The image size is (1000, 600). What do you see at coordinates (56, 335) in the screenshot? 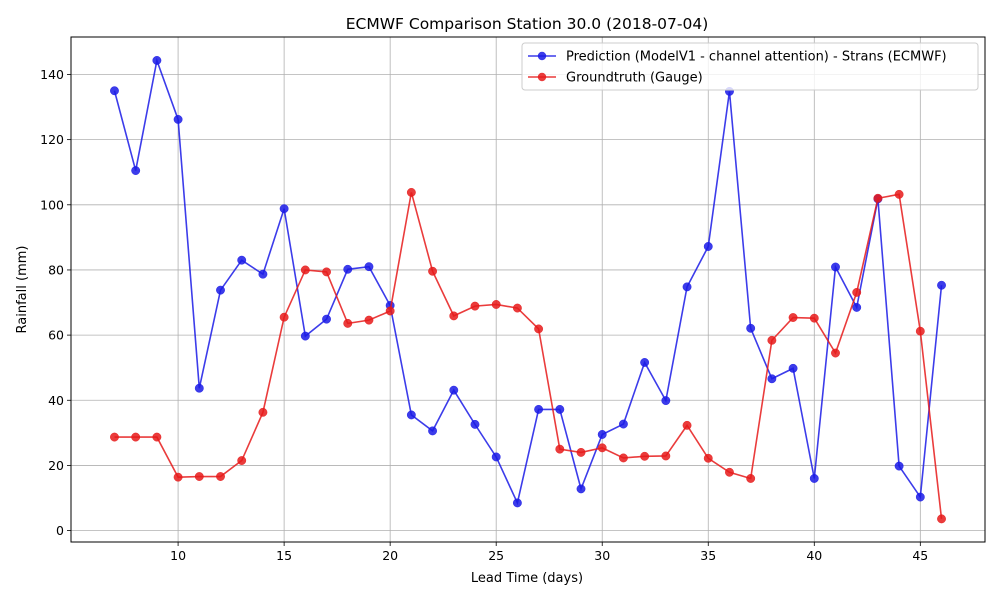
I see `y-tick-label: 60` at bounding box center [56, 335].